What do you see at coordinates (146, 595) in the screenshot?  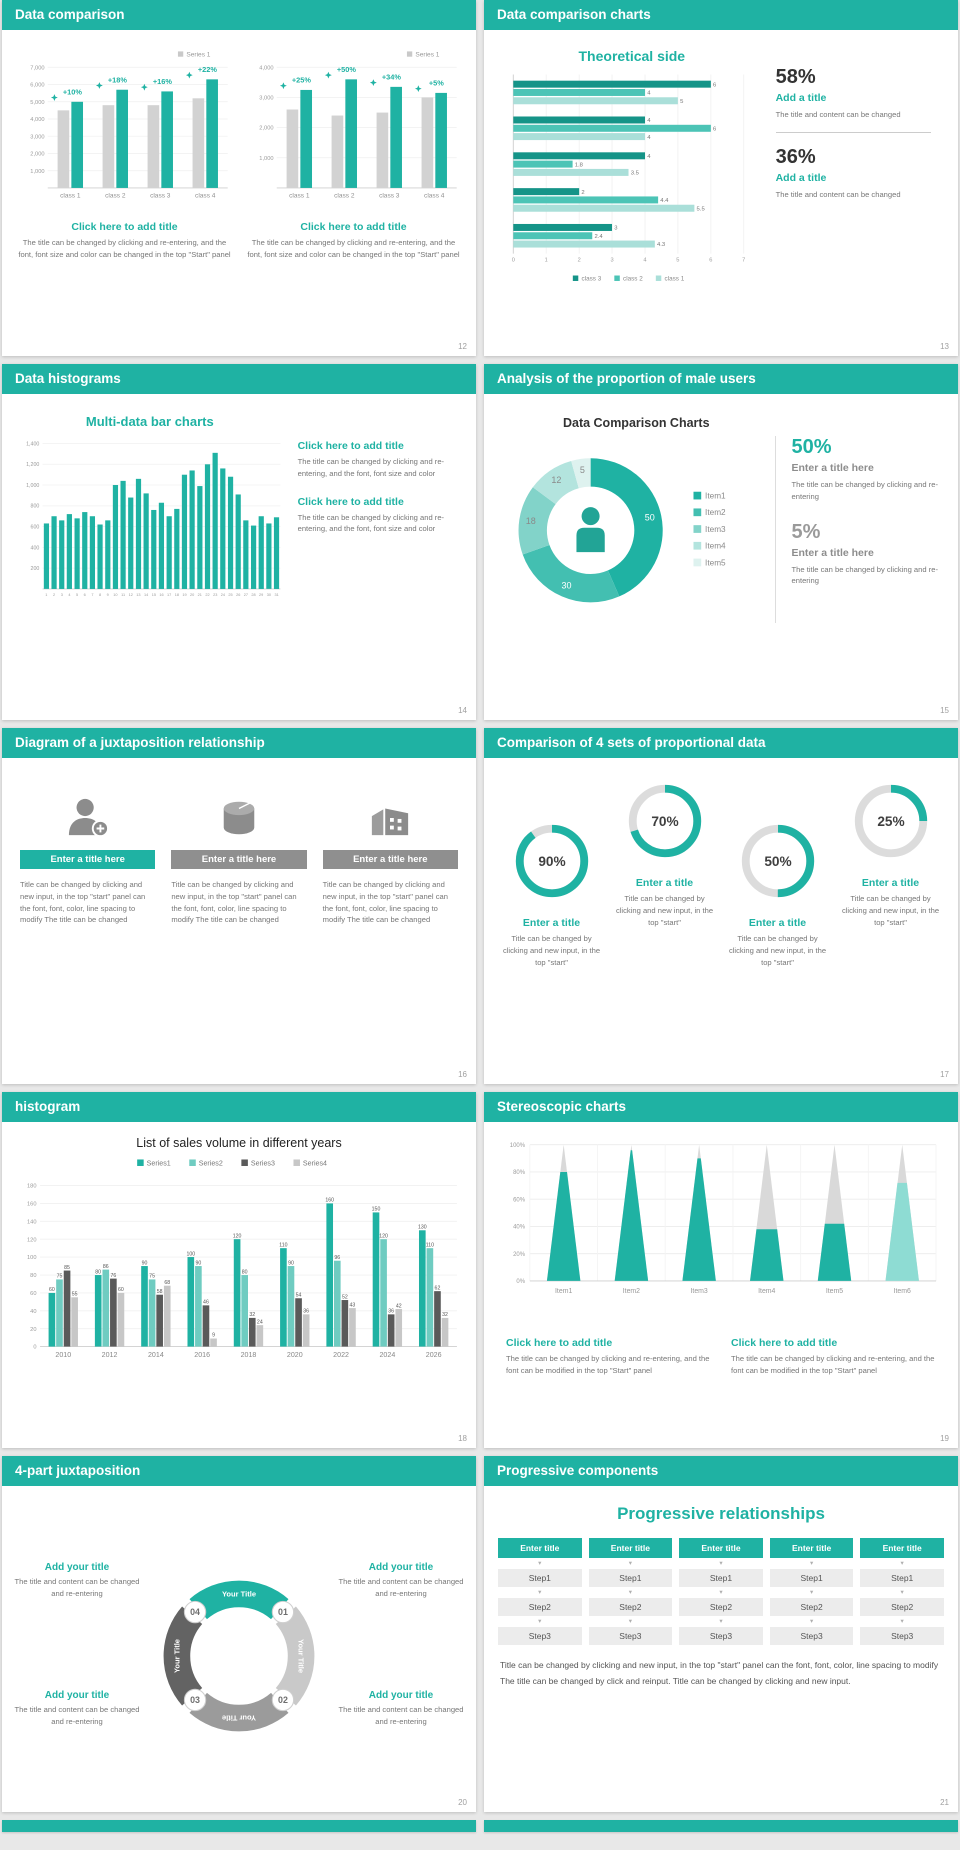 I see `svg-text: 14` at bounding box center [146, 595].